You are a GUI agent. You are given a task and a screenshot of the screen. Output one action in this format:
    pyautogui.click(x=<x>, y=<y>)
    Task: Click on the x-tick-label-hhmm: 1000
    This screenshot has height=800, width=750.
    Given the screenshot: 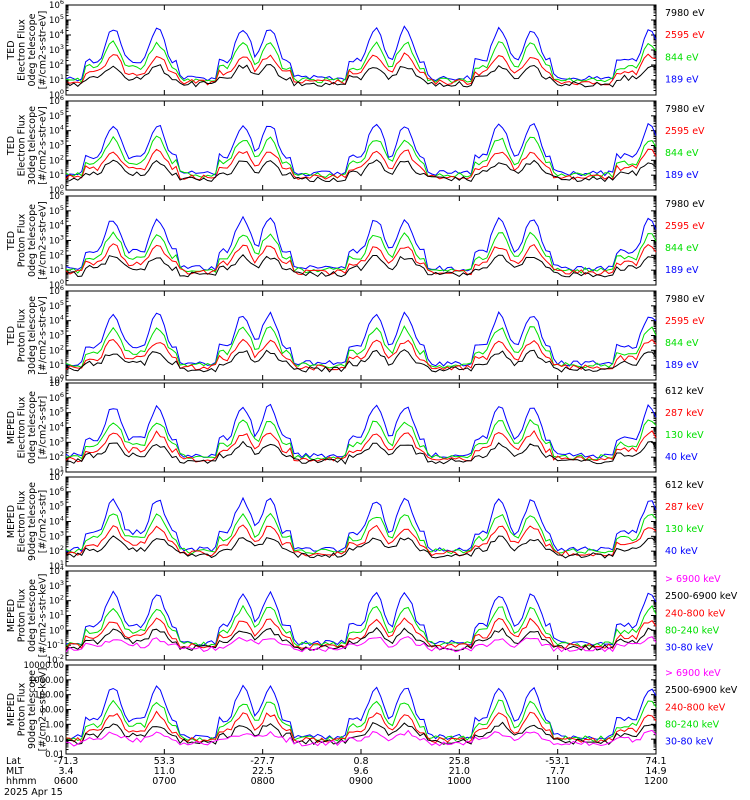 What is the action you would take?
    pyautogui.click(x=459, y=781)
    